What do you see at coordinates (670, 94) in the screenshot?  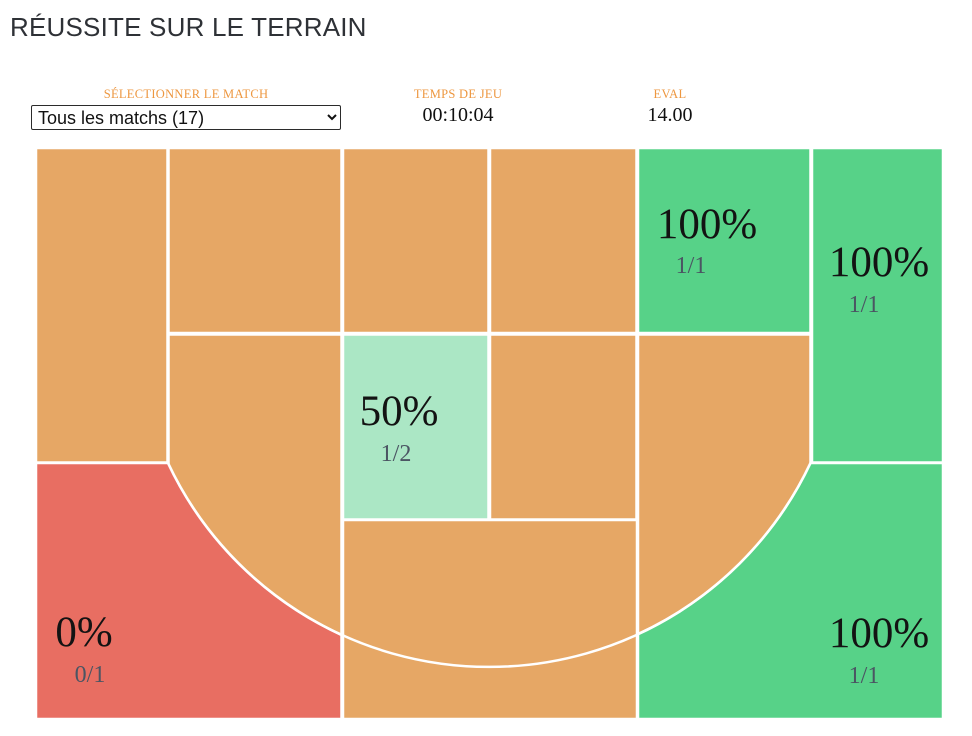 I see `eval-label: EVAL` at bounding box center [670, 94].